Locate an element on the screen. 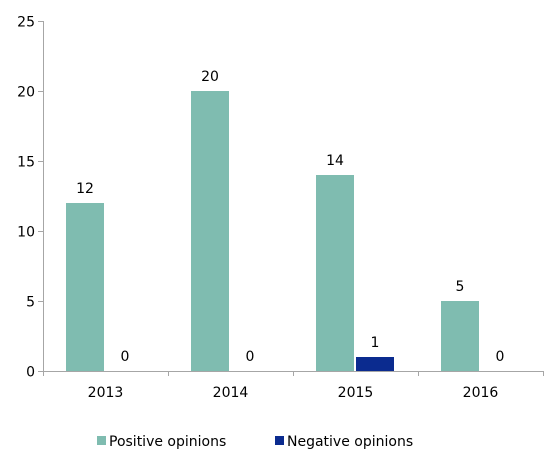 The height and width of the screenshot is (455, 553). y-tick-label: 20 is located at coordinates (26, 93).